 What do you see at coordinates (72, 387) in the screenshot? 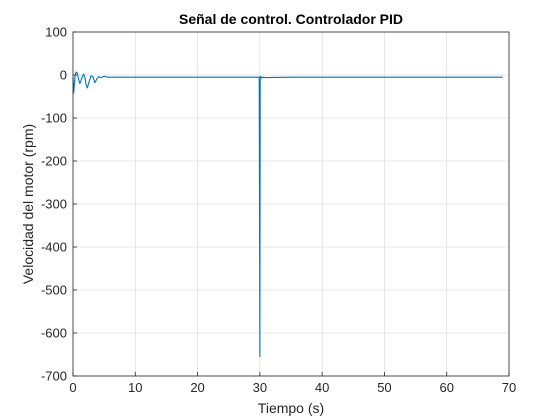
I see `x-tick-label: 0` at bounding box center [72, 387].